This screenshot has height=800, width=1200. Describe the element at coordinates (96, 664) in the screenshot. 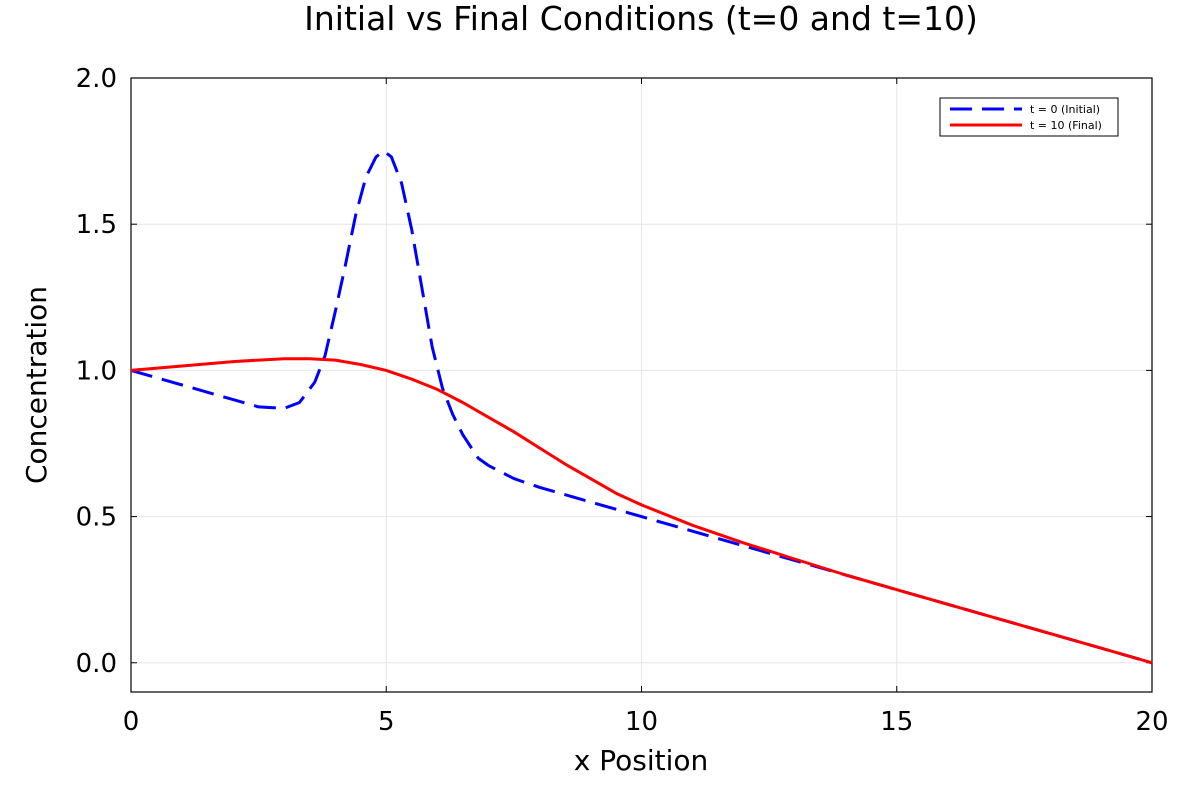

I see `y-tick-label: 0.0` at that location.